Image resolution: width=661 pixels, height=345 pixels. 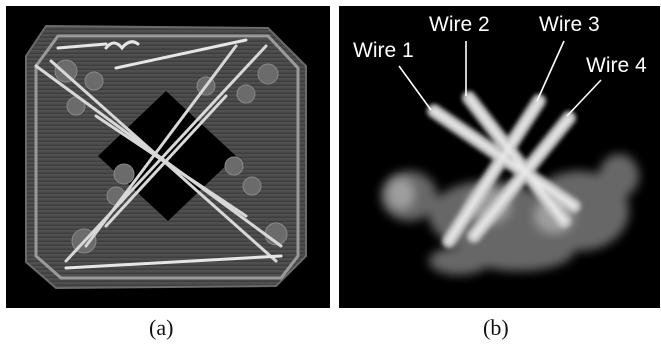 What do you see at coordinates (550, 71) in the screenshot?
I see `wire-3-pointer` at bounding box center [550, 71].